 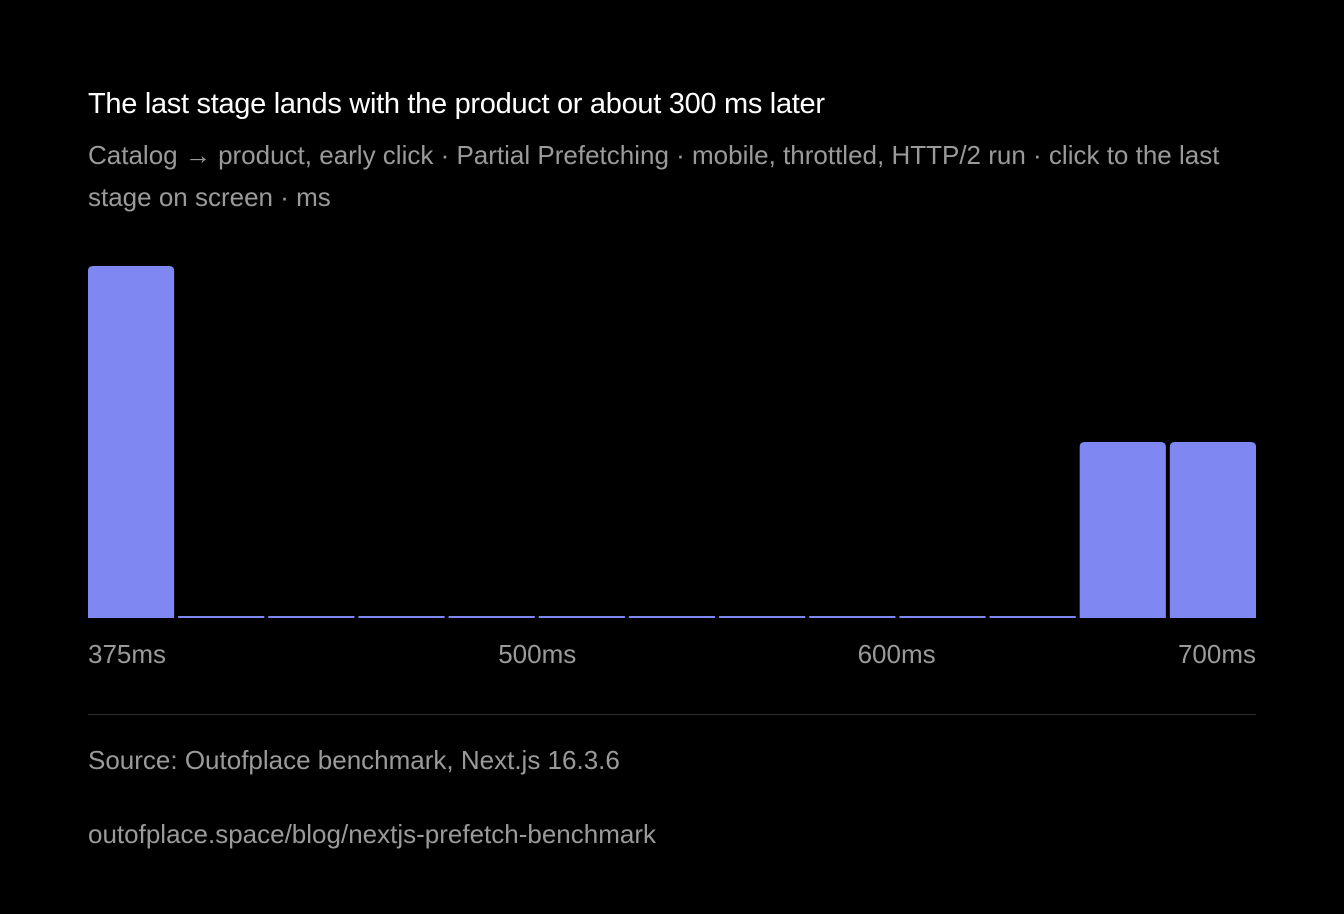 I want to click on x-tick-label-700: 700ms, so click(x=1217, y=654).